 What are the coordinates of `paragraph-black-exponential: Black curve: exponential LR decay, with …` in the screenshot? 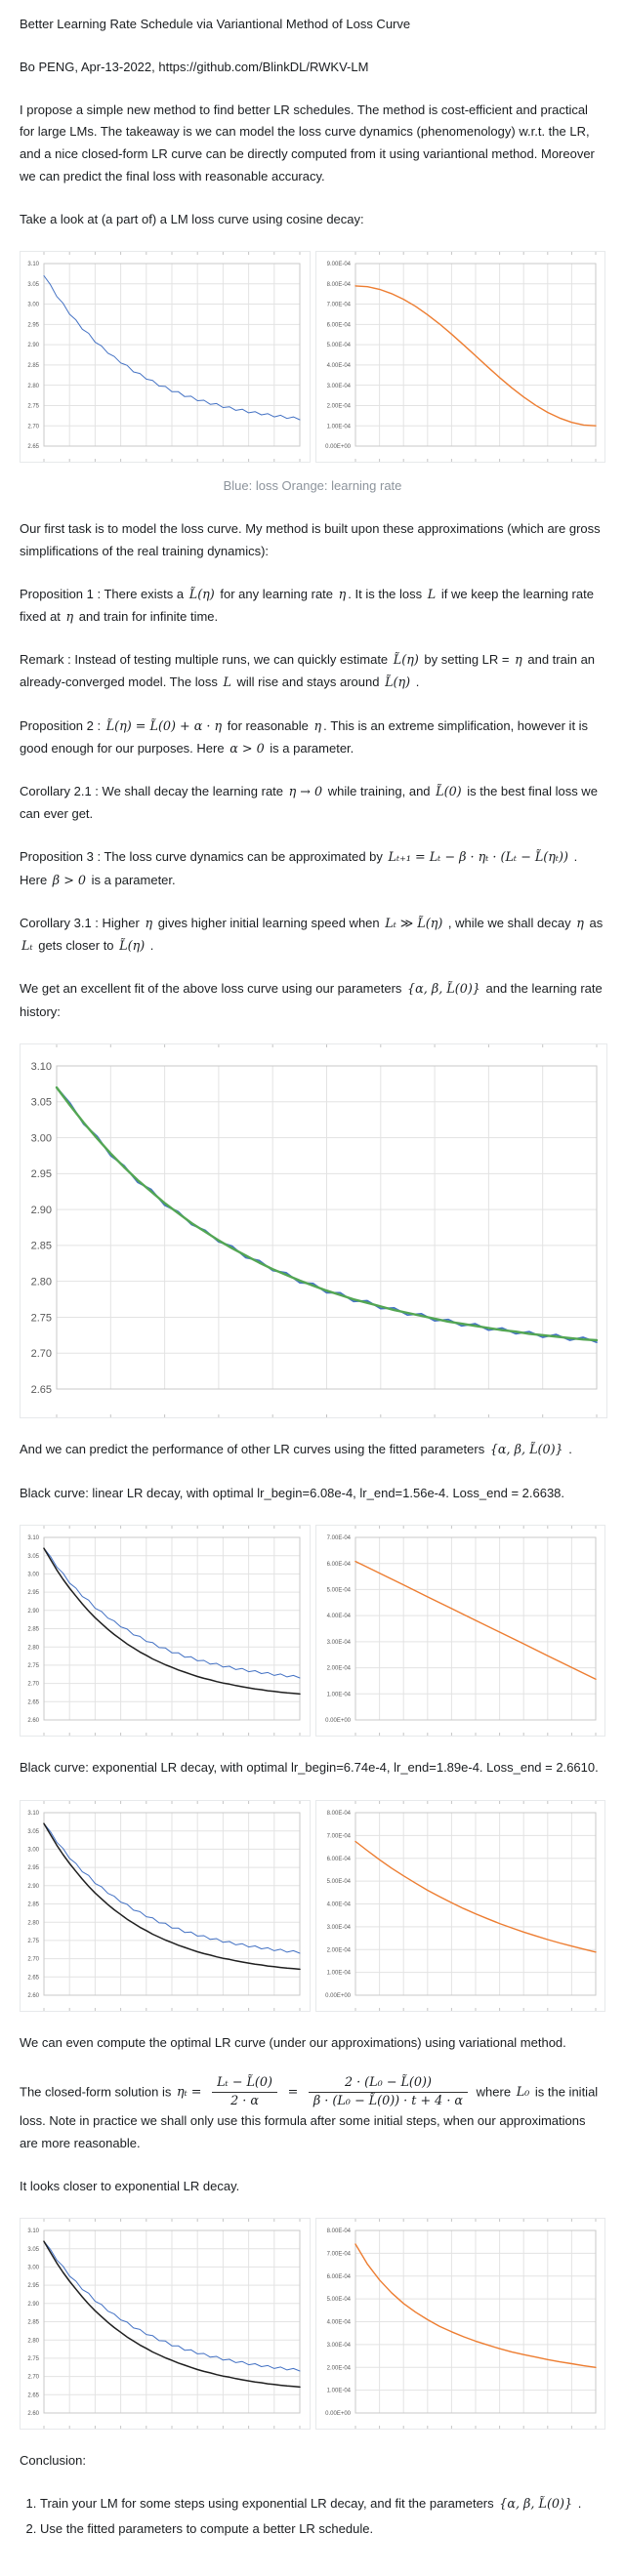 It's located at (309, 1768).